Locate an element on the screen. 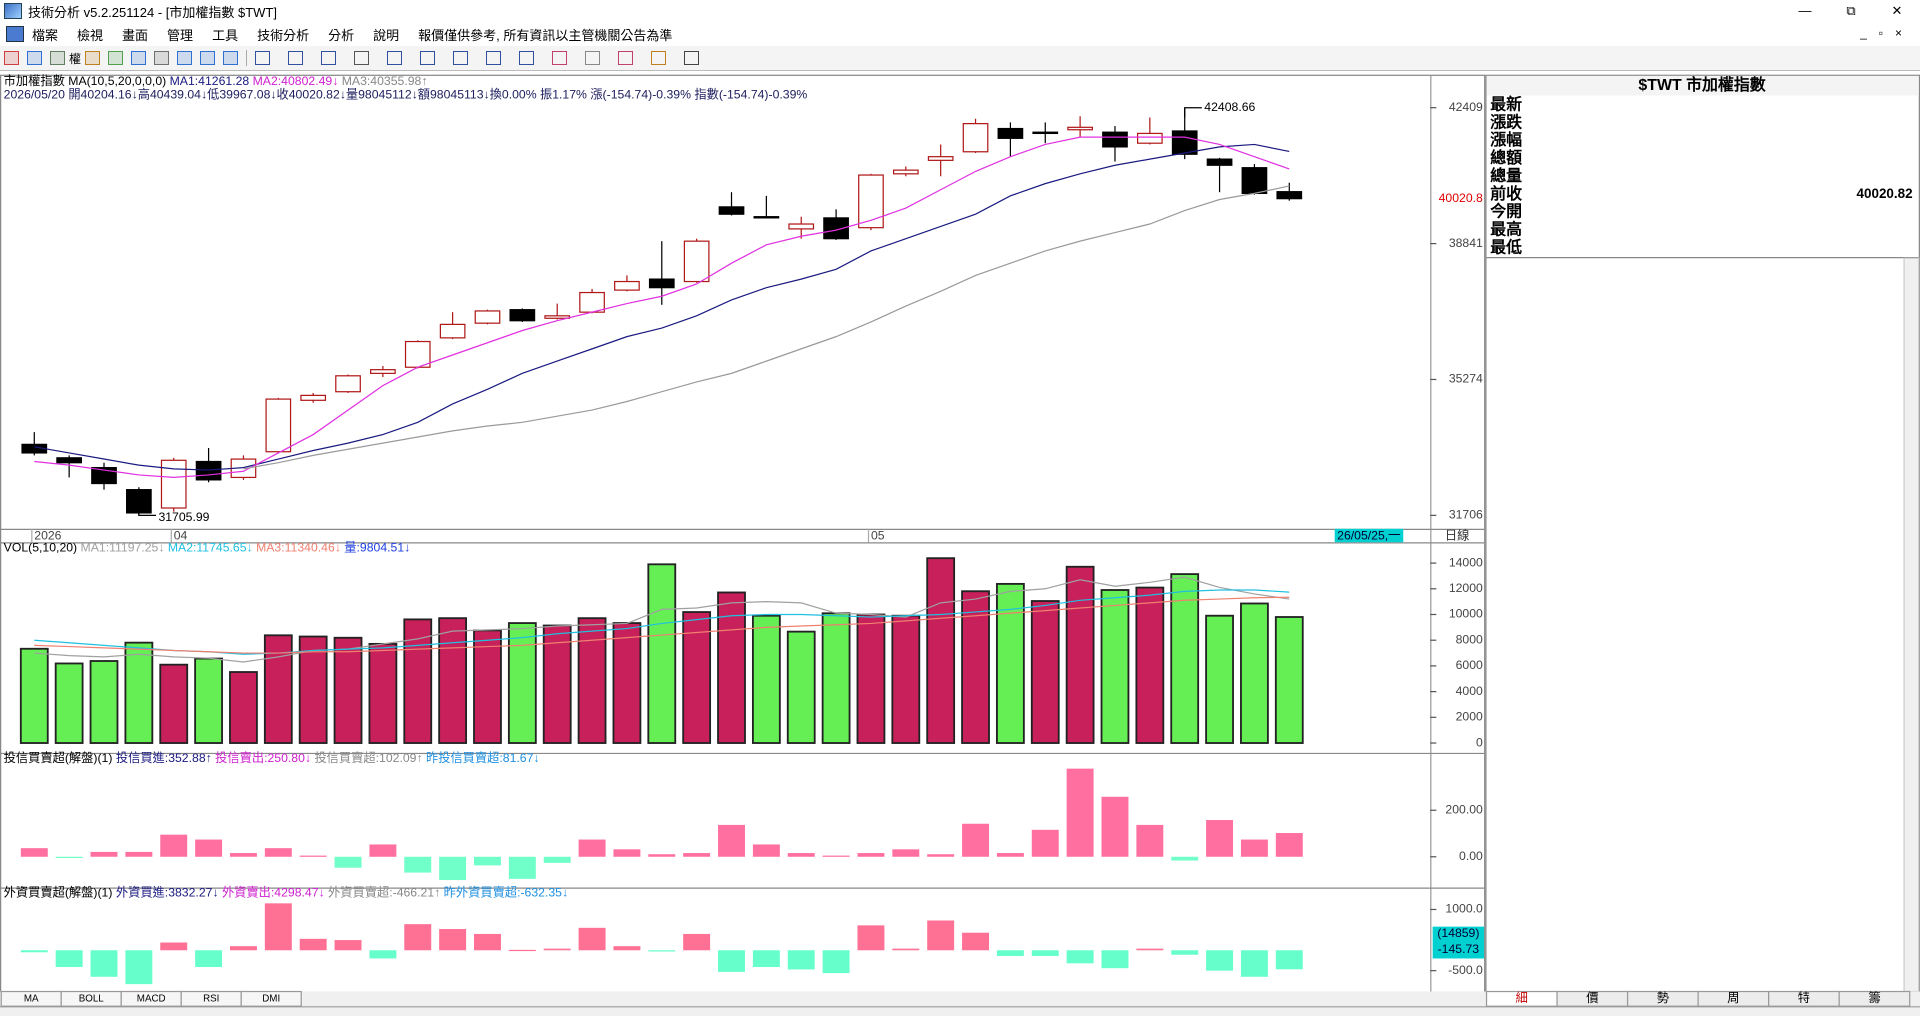 The width and height of the screenshot is (1920, 1016). indicator-tab-label: MACD is located at coordinates (151, 998).